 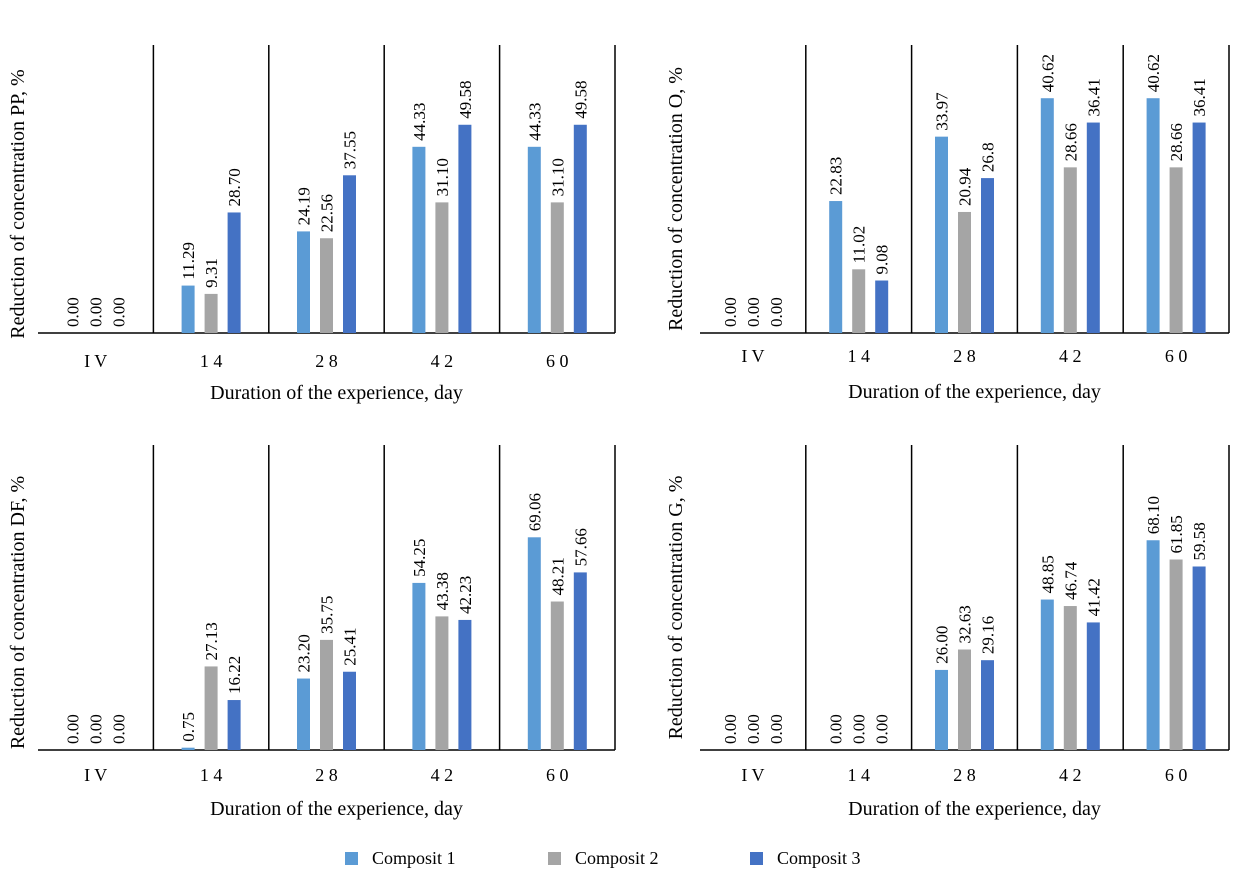 What do you see at coordinates (942, 645) in the screenshot?
I see `data-label: 26.00` at bounding box center [942, 645].